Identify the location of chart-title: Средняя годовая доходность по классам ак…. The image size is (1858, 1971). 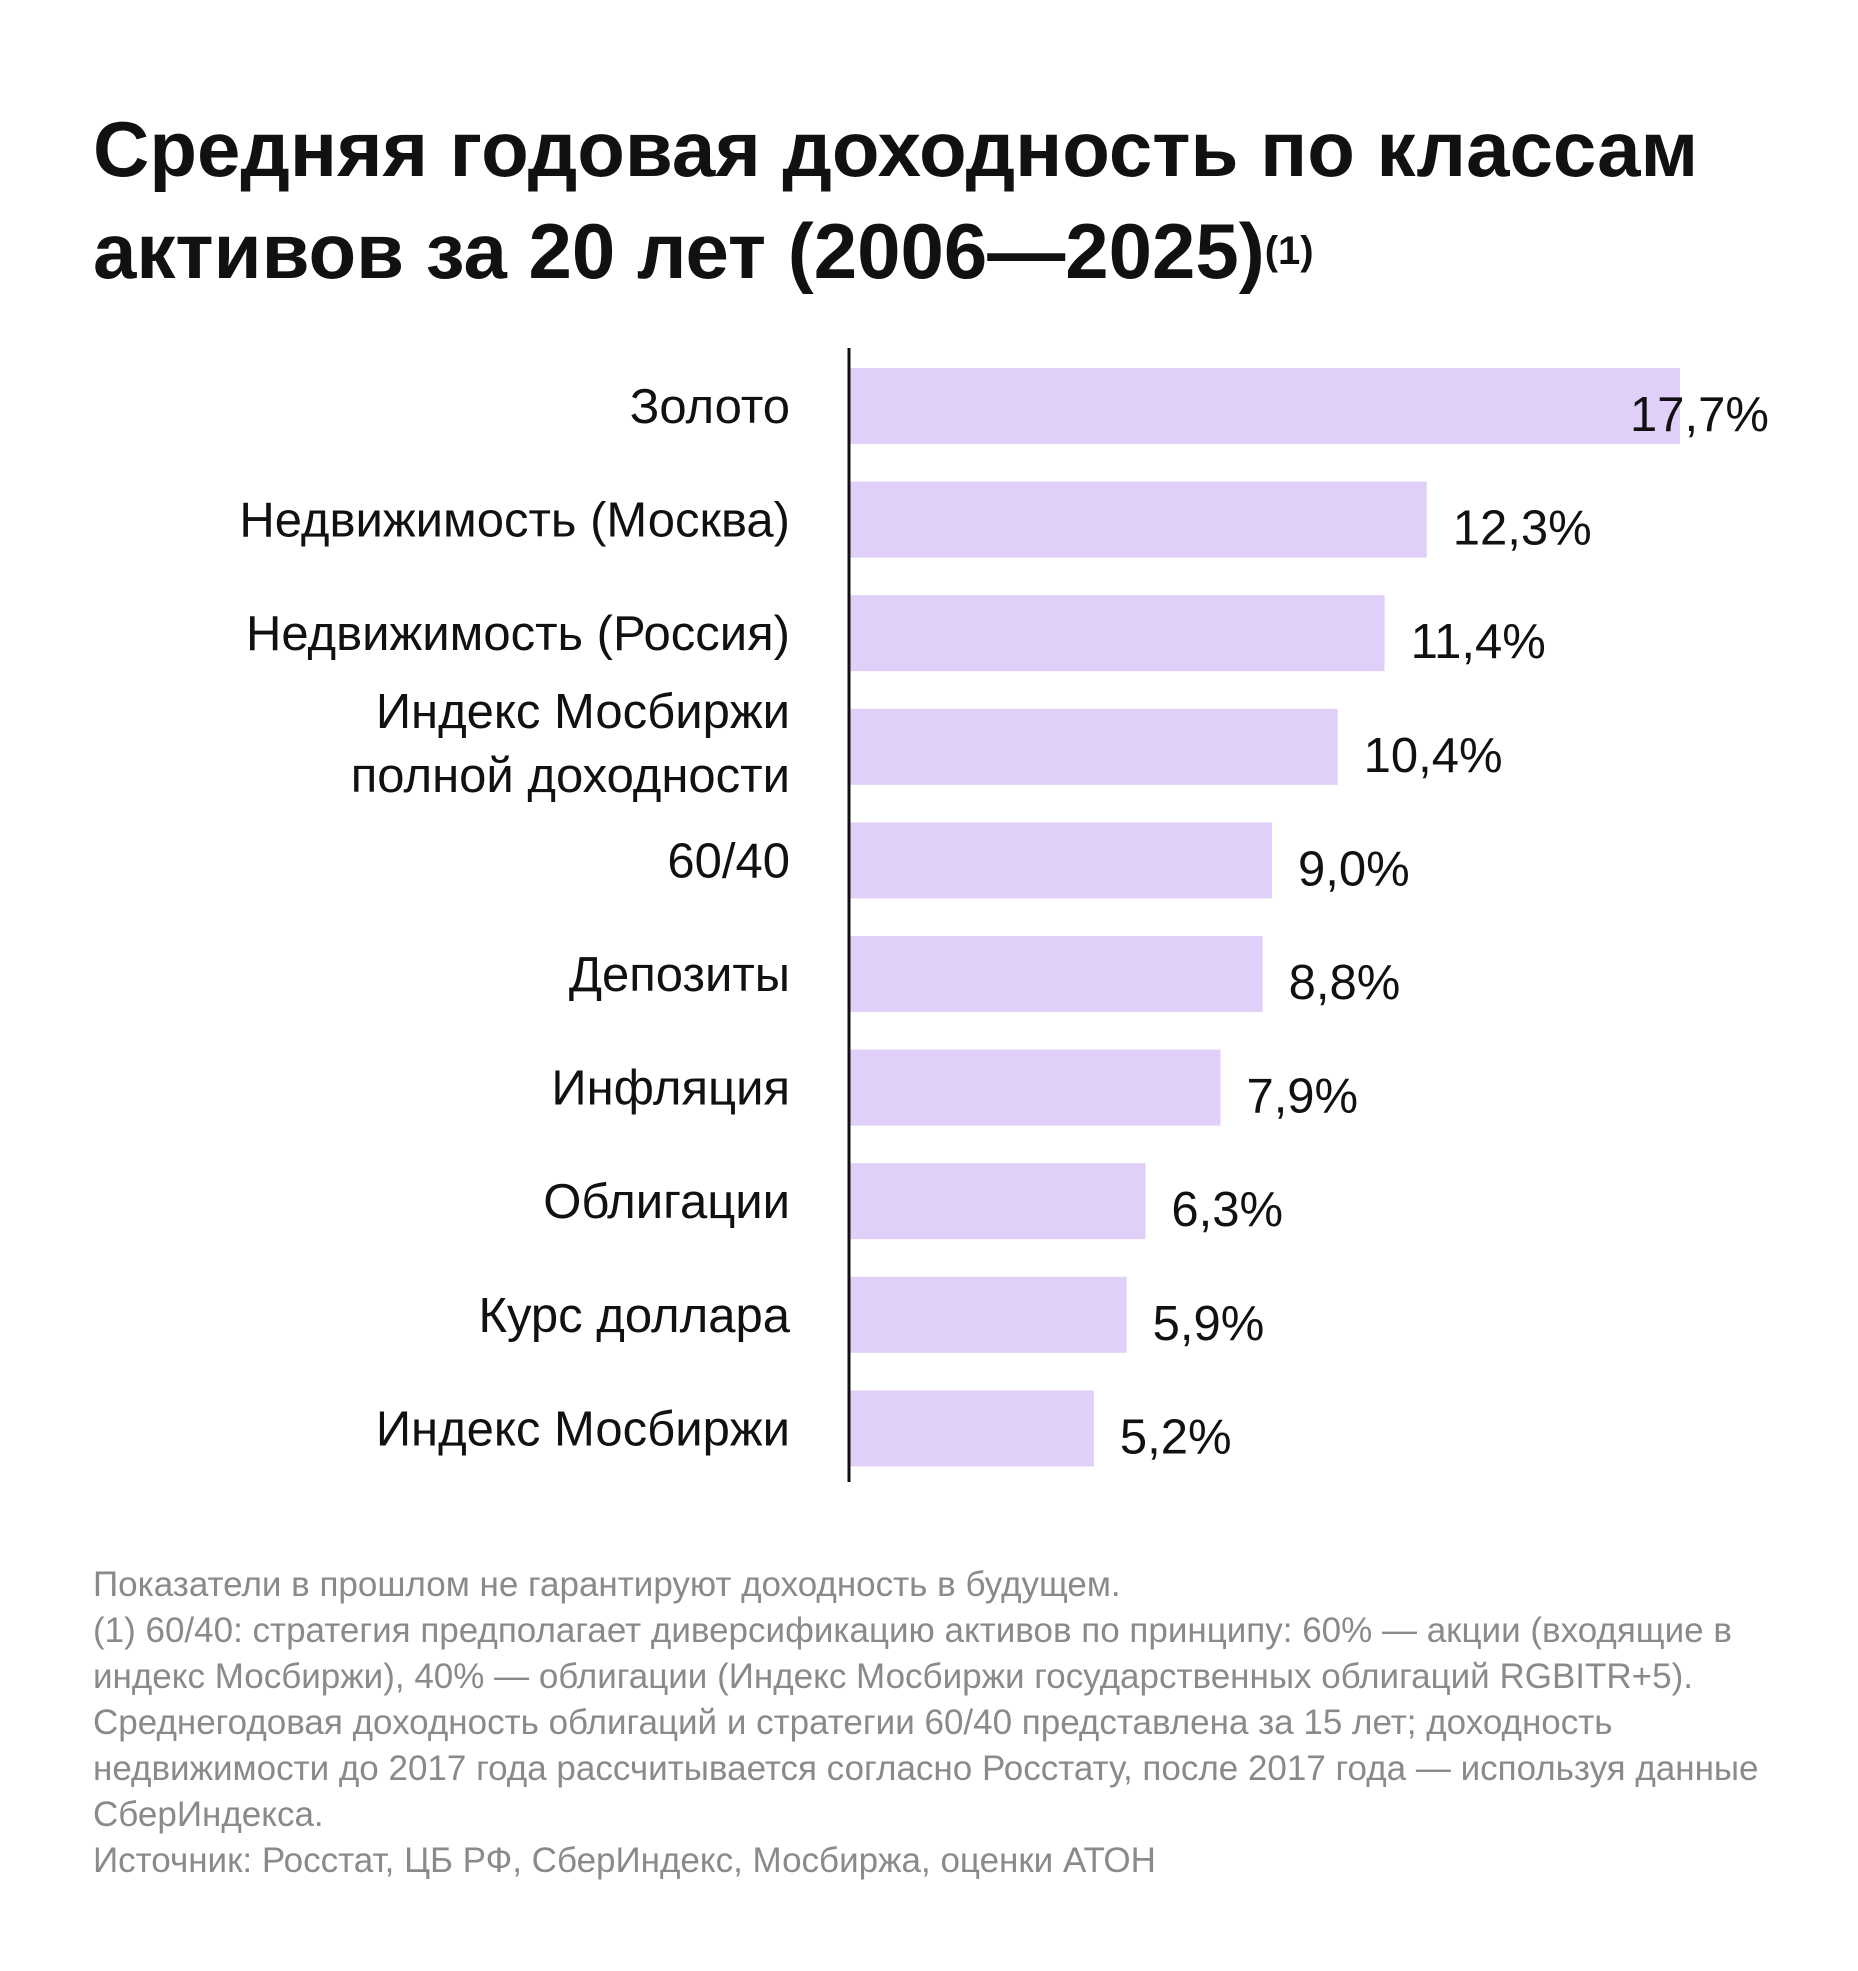
(943, 200).